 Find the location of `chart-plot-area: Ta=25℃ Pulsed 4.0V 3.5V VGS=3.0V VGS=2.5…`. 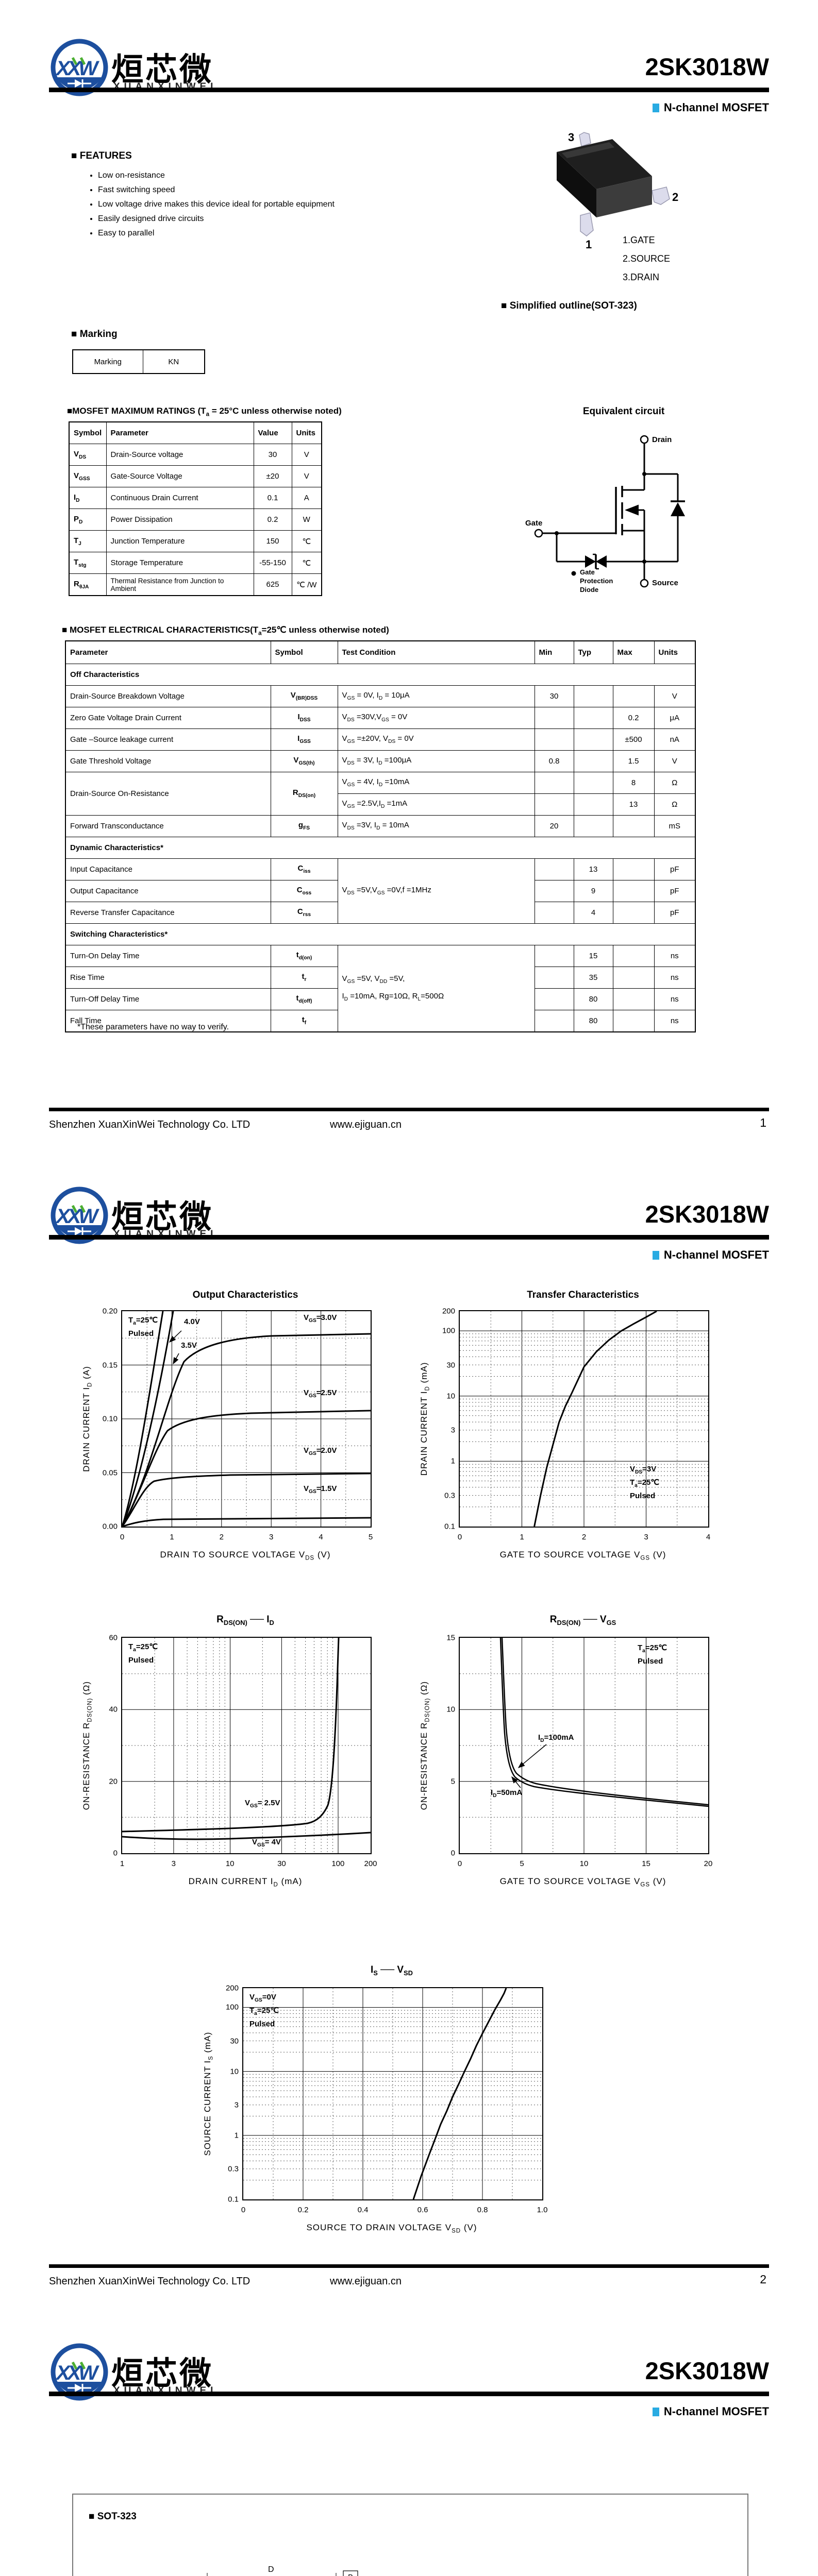

chart-plot-area: Ta=25℃ Pulsed 4.0V 3.5V VGS=3.0V VGS=2.5… is located at coordinates (227, 1424).